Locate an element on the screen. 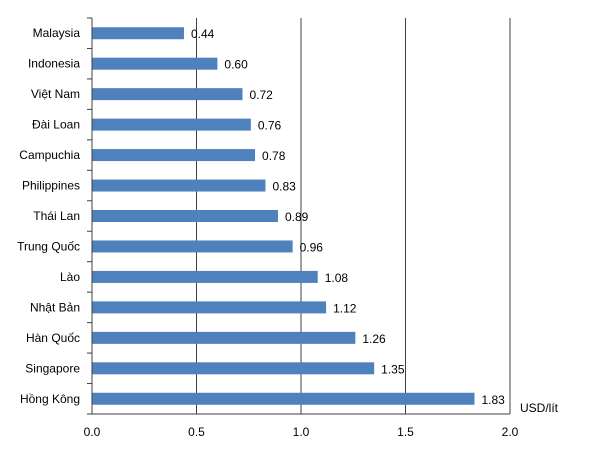 This screenshot has height=467, width=600. value-label: 0.44 is located at coordinates (203, 34).